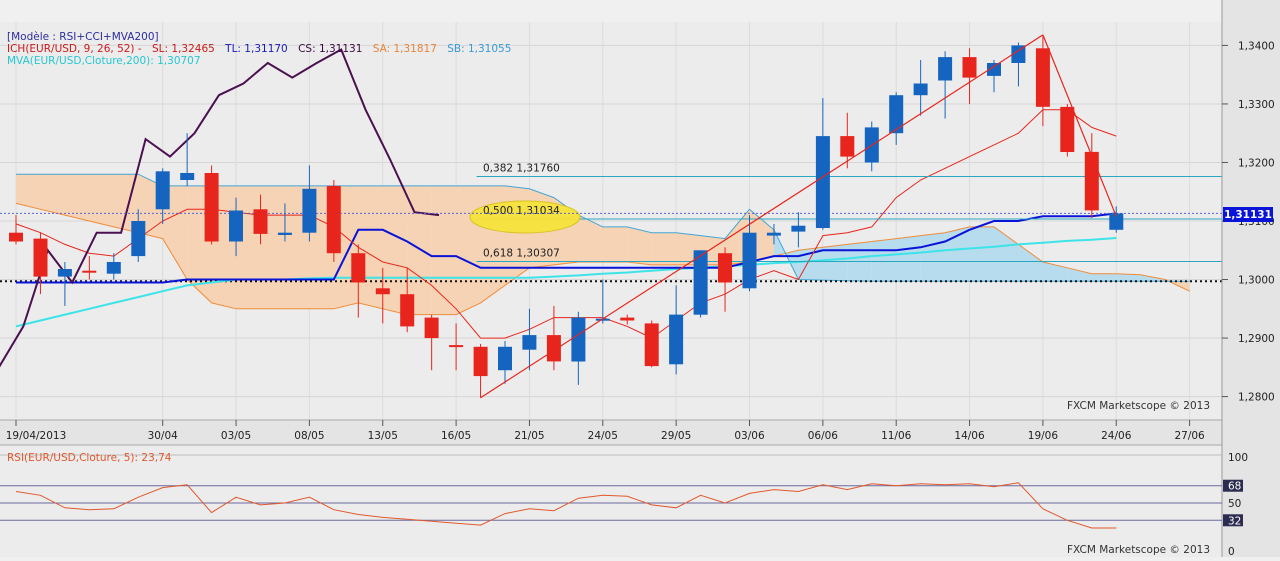 This screenshot has width=1280, height=561. I want to click on rsi-axis-label: 50, so click(1234, 504).